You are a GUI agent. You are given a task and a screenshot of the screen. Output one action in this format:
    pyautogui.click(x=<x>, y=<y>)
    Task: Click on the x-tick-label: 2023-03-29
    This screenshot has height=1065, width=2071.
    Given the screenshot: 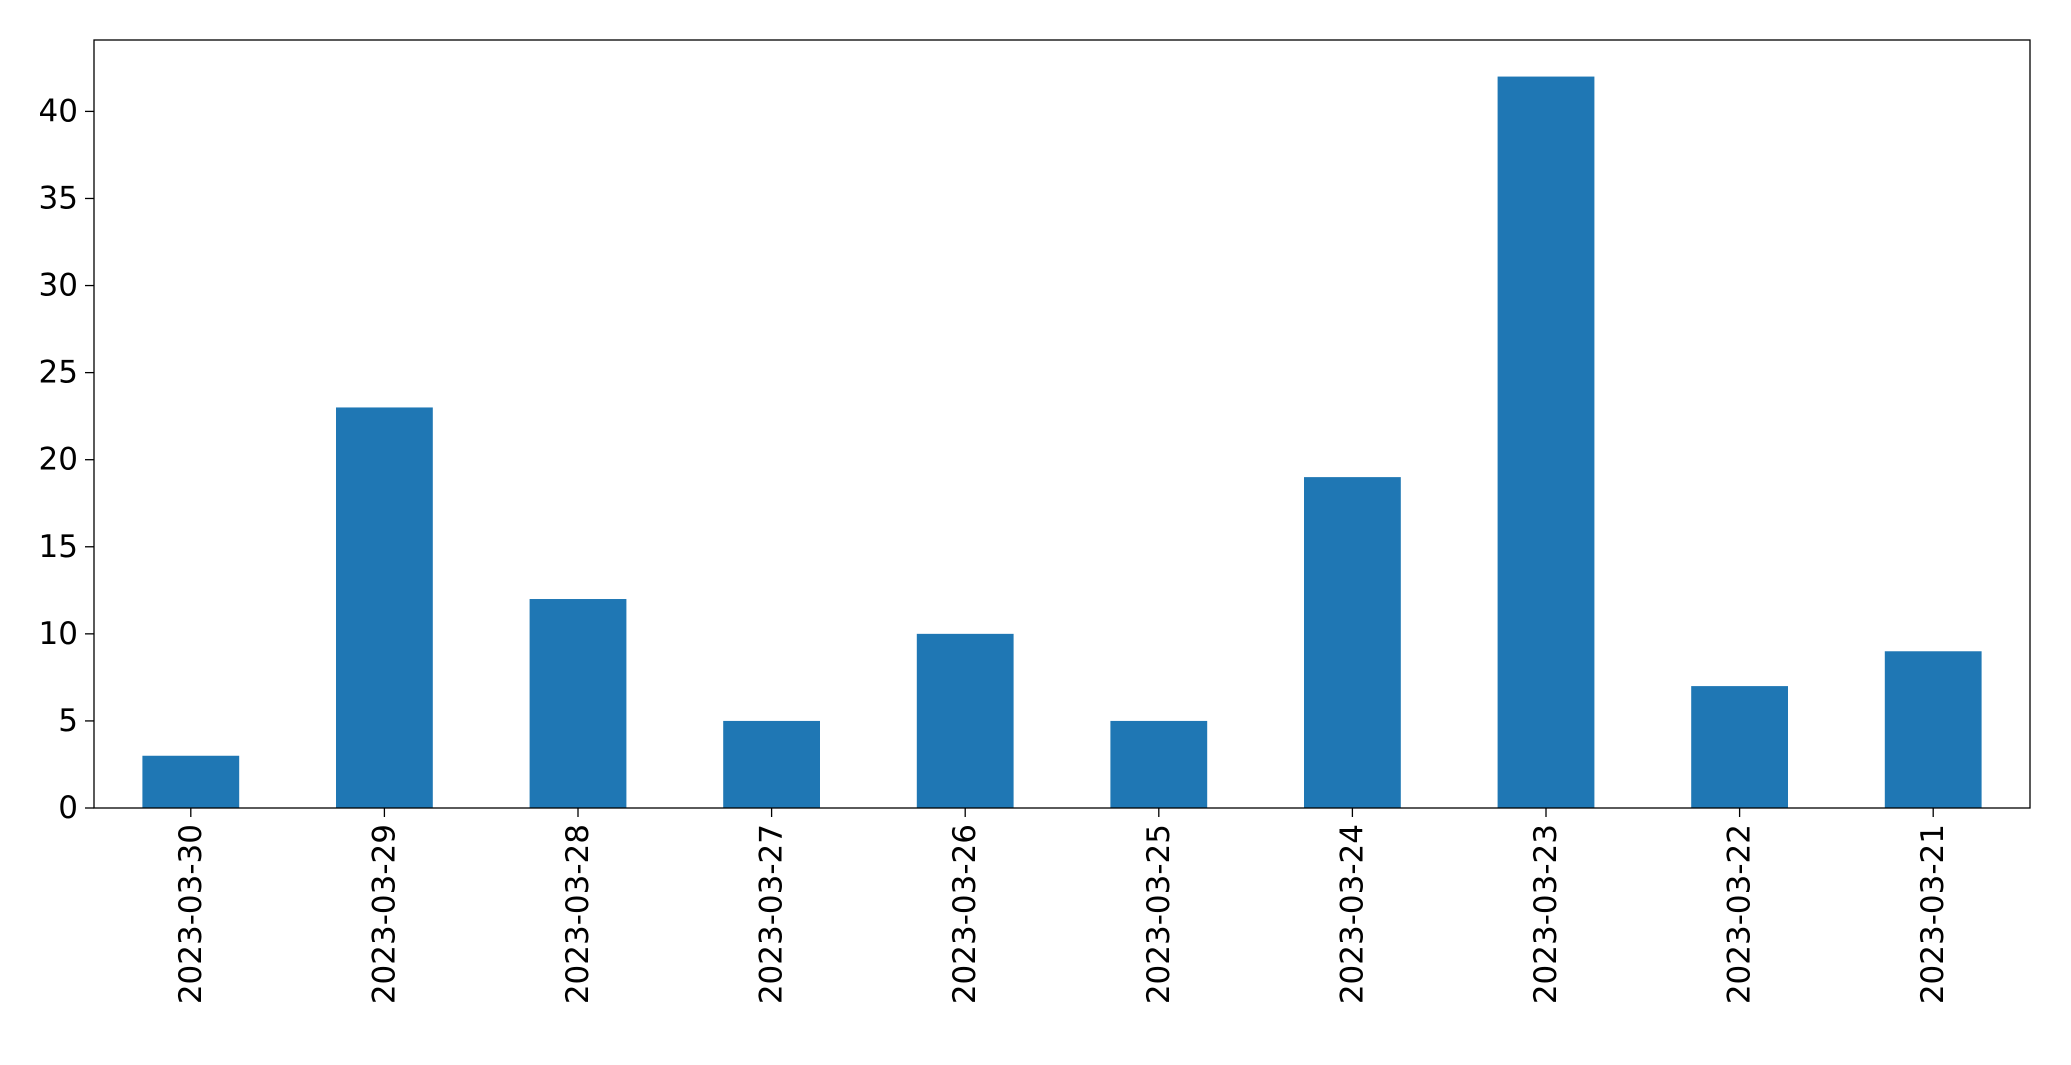 What is the action you would take?
    pyautogui.click(x=384, y=914)
    